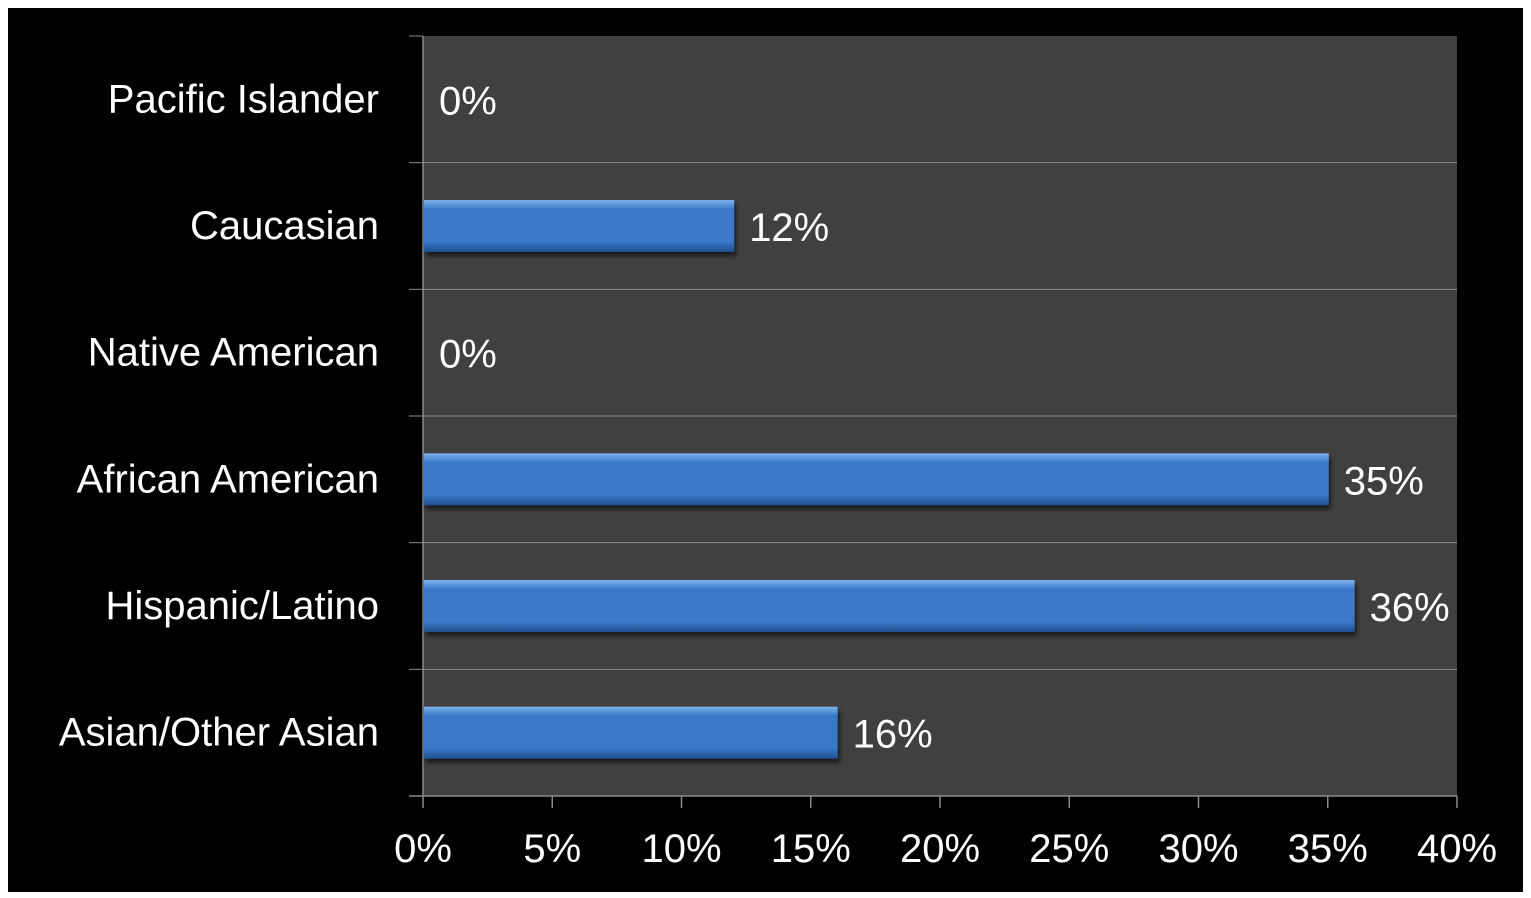  Describe the element at coordinates (243, 606) in the screenshot. I see `category-label: Hispanic/Latino` at that location.